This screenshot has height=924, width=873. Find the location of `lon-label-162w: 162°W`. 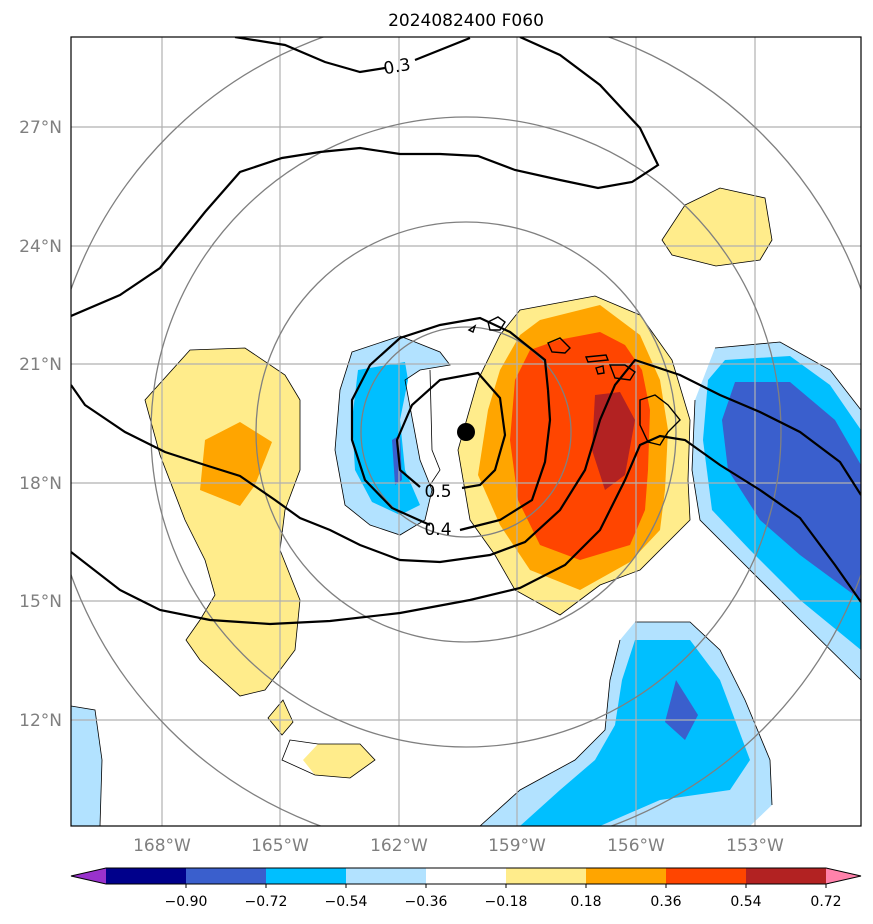

lon-label-162w: 162°W is located at coordinates (399, 846).